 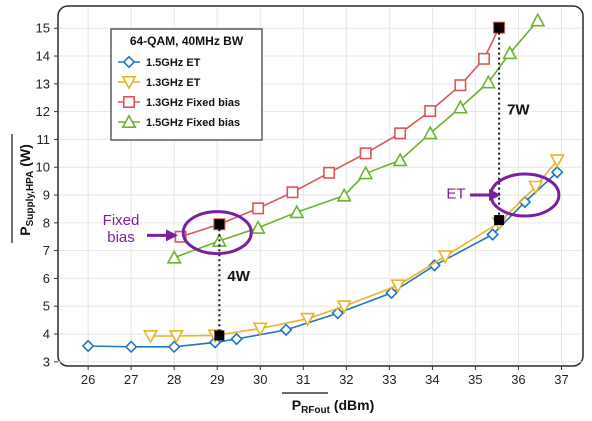 What do you see at coordinates (432, 379) in the screenshot?
I see `x-tick-label: 34` at bounding box center [432, 379].